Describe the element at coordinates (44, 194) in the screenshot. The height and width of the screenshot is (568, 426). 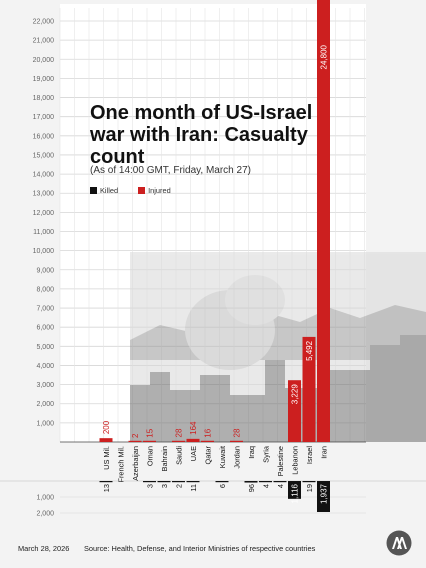
I see `y-tick-label: 13,000` at that location.